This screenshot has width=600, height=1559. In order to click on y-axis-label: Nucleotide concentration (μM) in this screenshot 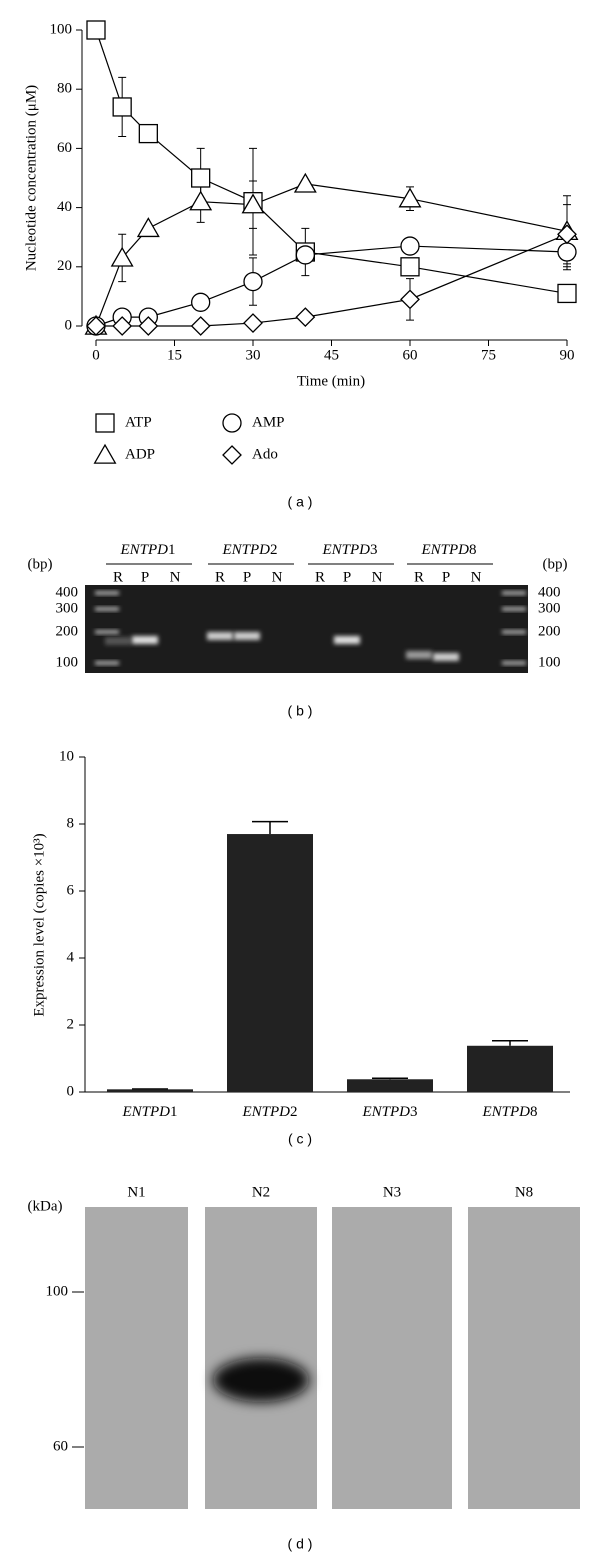, I will do `click(31, 178)`.